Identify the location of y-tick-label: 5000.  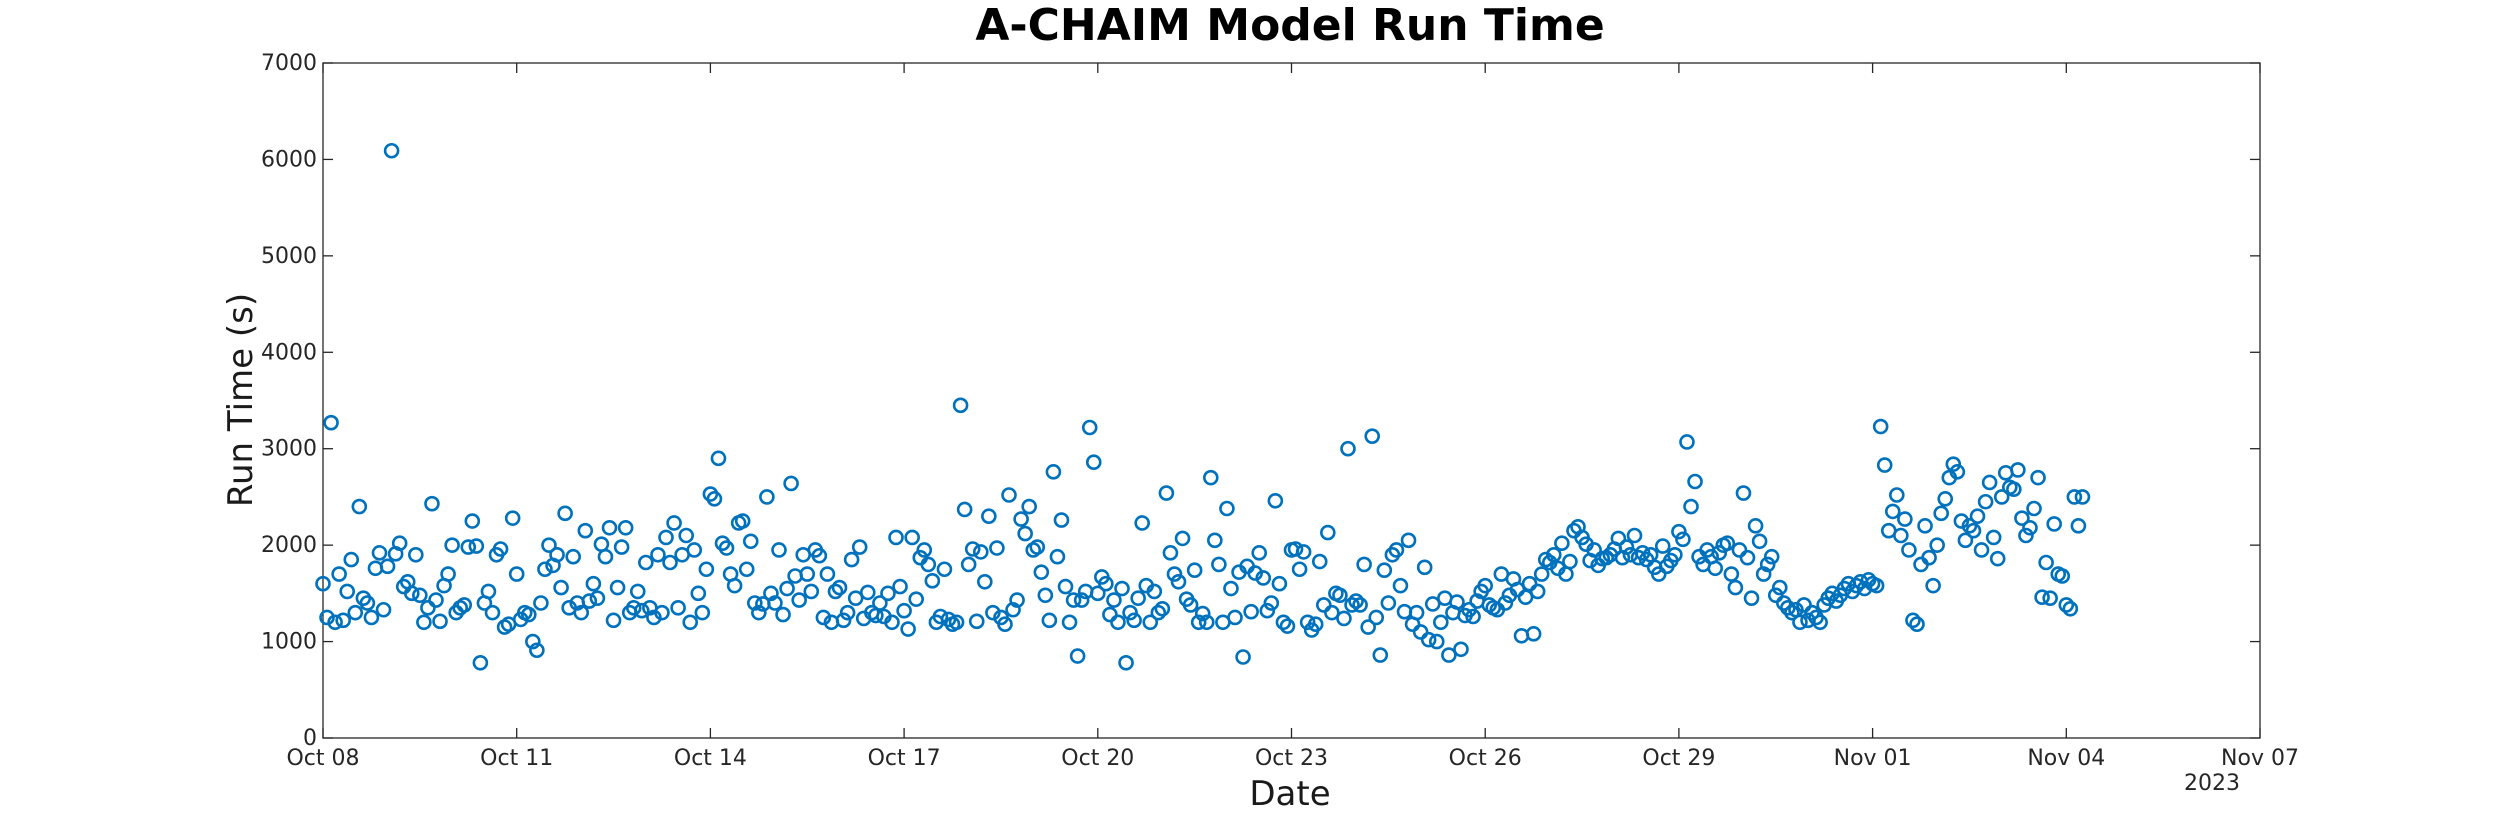
(289, 256).